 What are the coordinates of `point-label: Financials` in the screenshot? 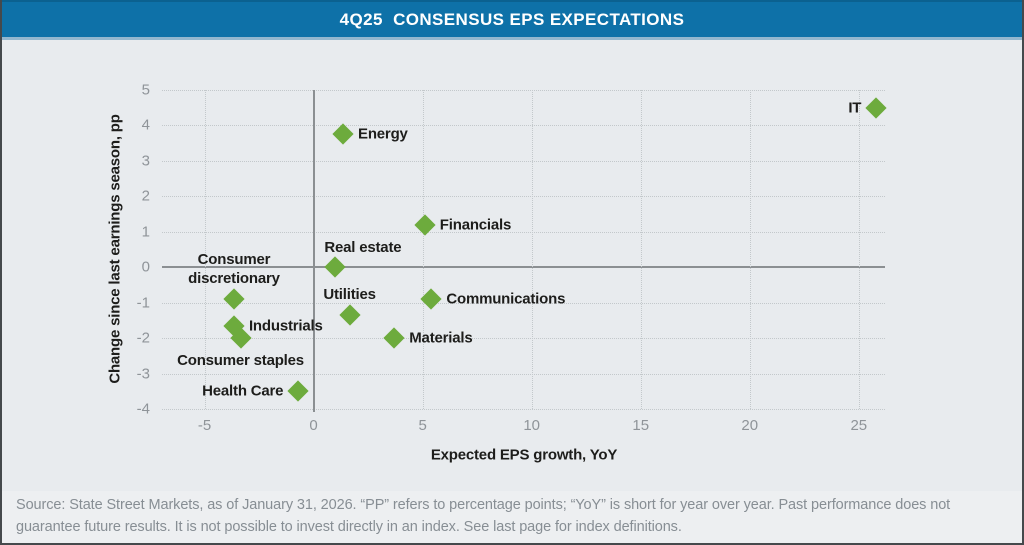 It's located at (475, 225).